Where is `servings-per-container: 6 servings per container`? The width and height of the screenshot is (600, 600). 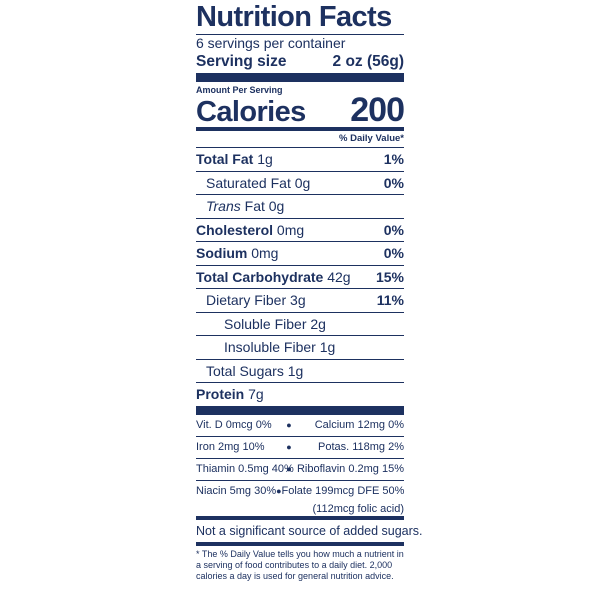
servings-per-container: 6 servings per container is located at coordinates (271, 43).